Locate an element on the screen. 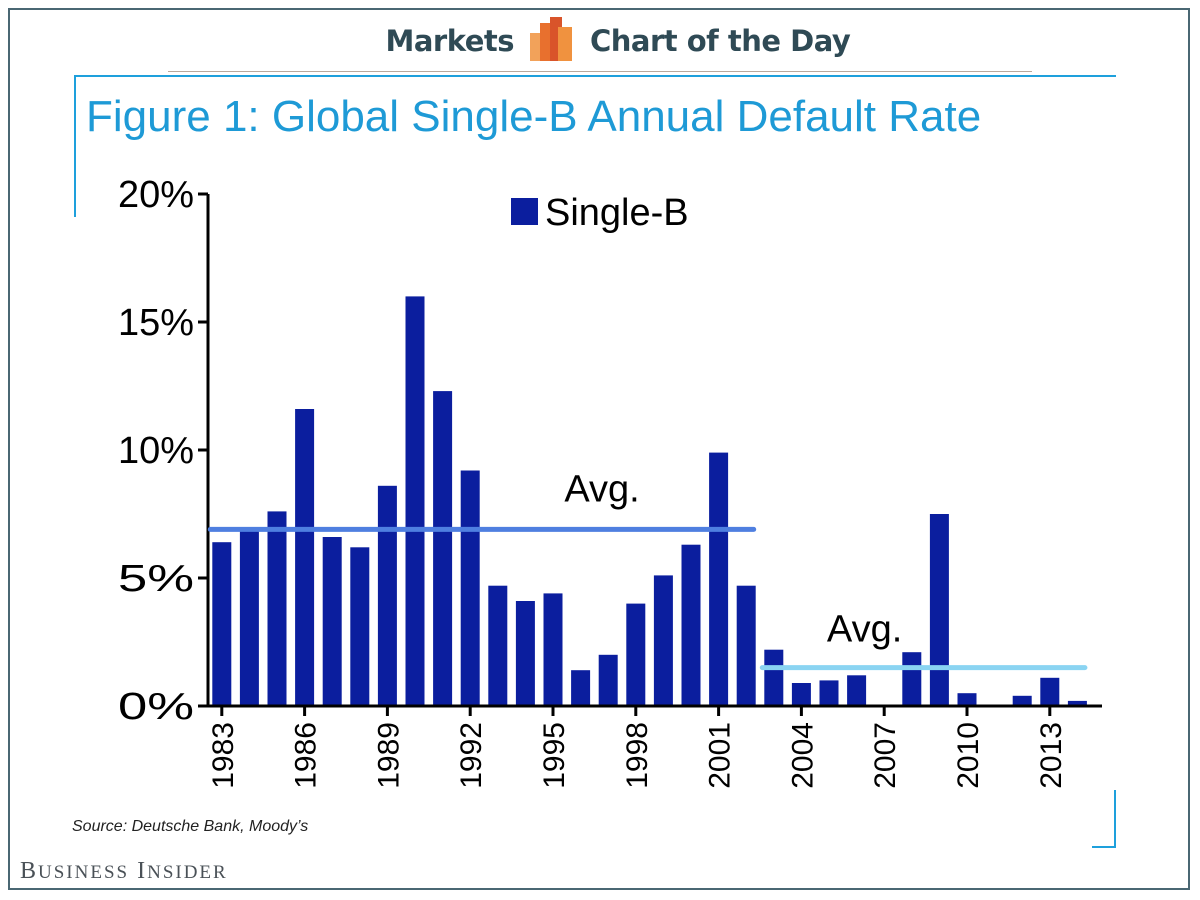  brand-i: I is located at coordinates (142, 871).